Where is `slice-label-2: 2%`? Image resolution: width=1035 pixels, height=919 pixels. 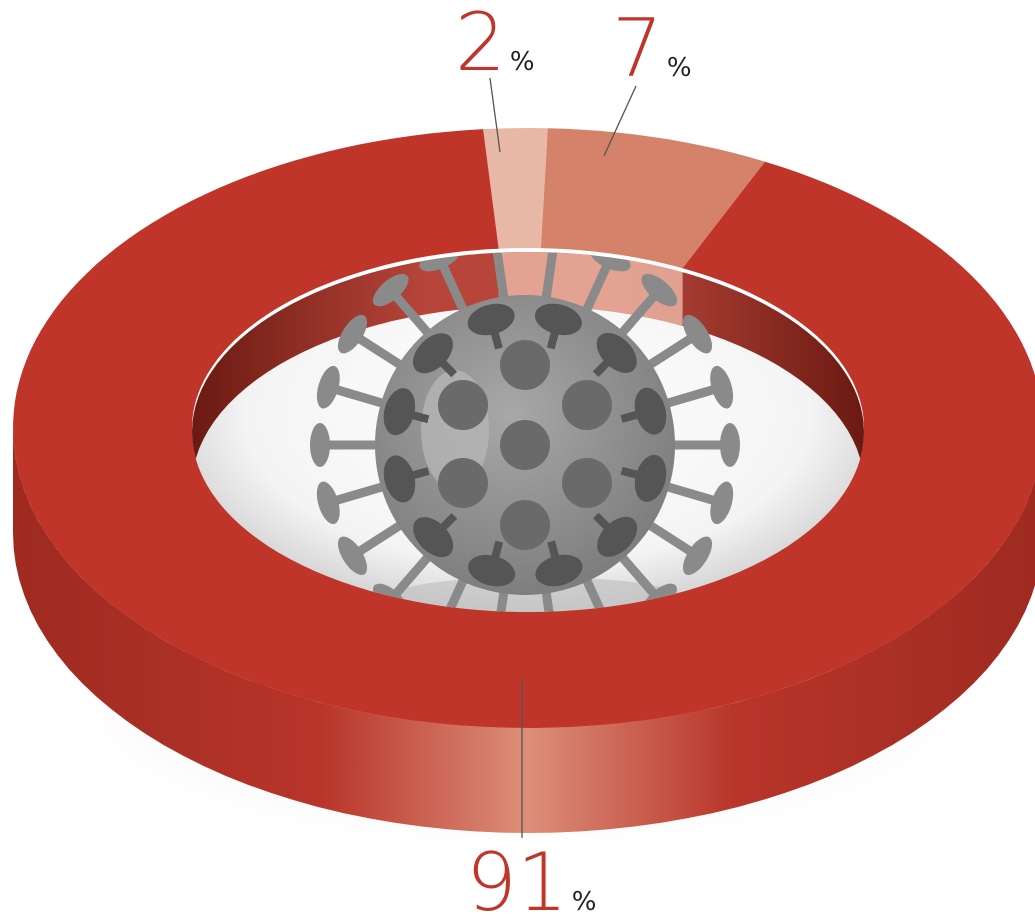
slice-label-2: 2% is located at coordinates (495, 44).